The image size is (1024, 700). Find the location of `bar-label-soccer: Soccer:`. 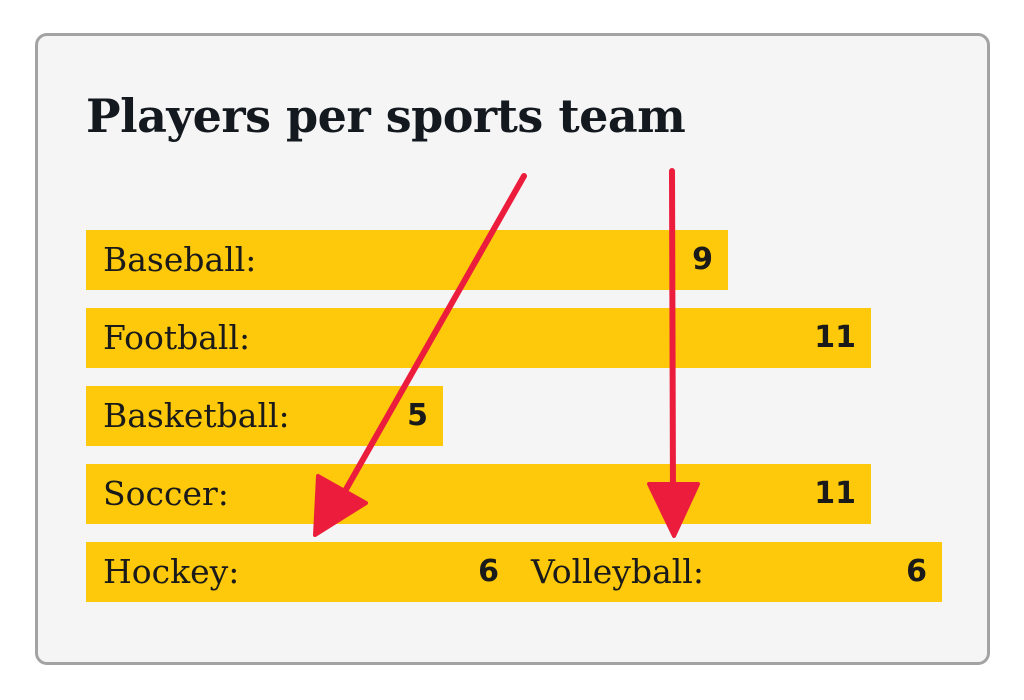

bar-label-soccer: Soccer: is located at coordinates (166, 493).